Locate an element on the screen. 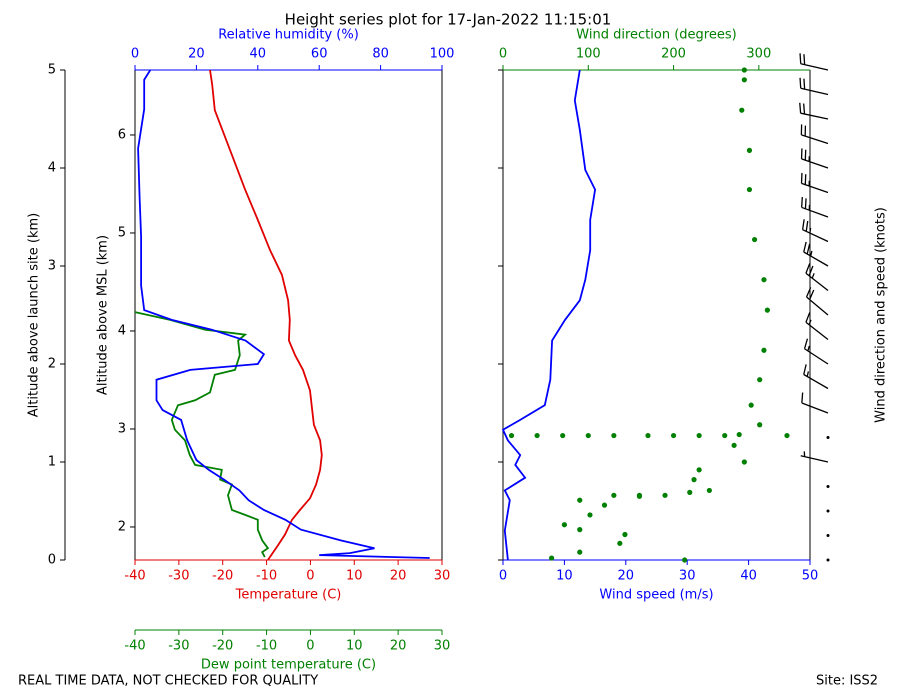 The width and height of the screenshot is (900, 700). axis-label: Relative humidity (%) is located at coordinates (288, 35).